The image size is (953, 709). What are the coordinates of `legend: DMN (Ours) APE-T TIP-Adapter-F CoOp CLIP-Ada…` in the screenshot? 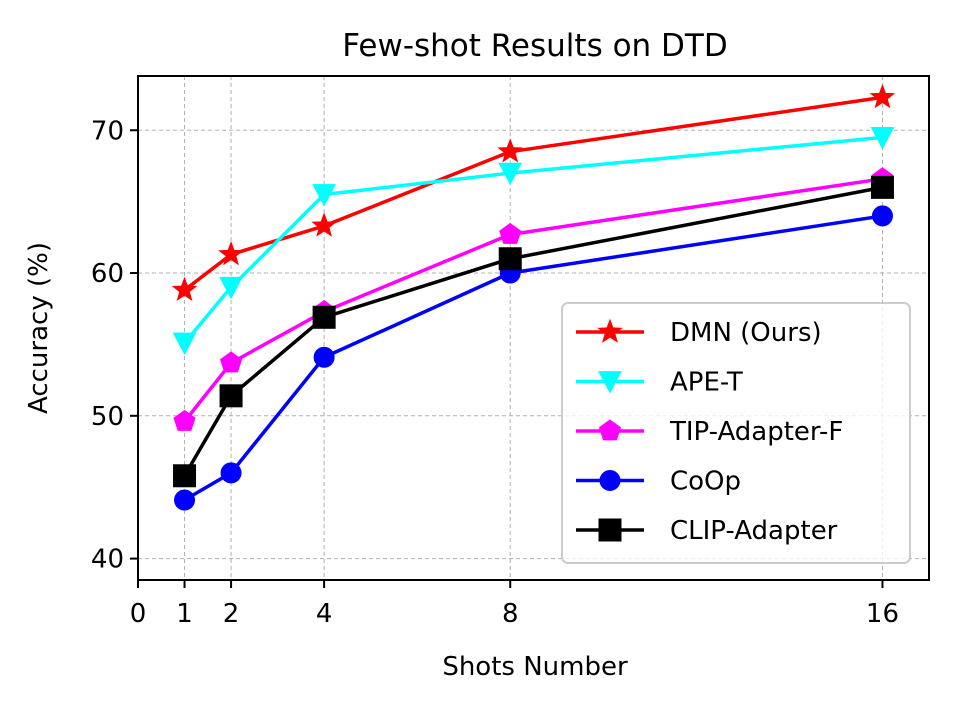 It's located at (736, 433).